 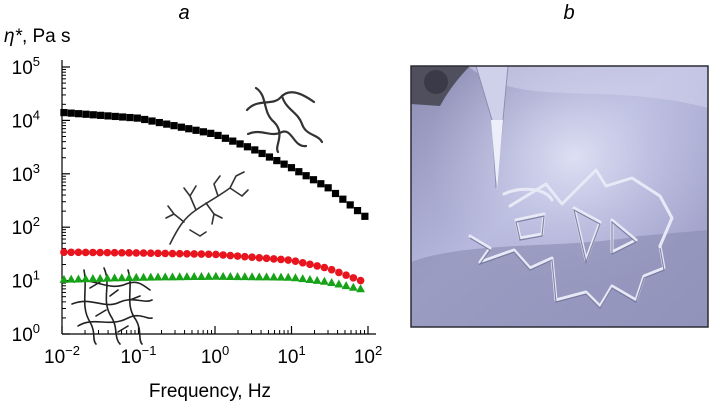 What do you see at coordinates (26, 119) in the screenshot?
I see `y-tick-label: 10⁴` at bounding box center [26, 119].